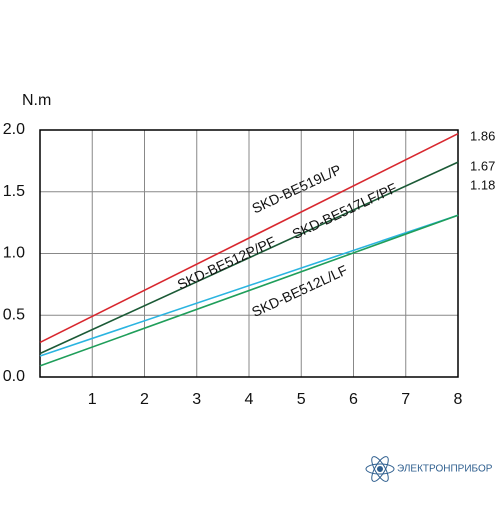 This screenshot has width=500, height=505. What do you see at coordinates (14, 191) in the screenshot?
I see `y-tick-label: 1.5` at bounding box center [14, 191].